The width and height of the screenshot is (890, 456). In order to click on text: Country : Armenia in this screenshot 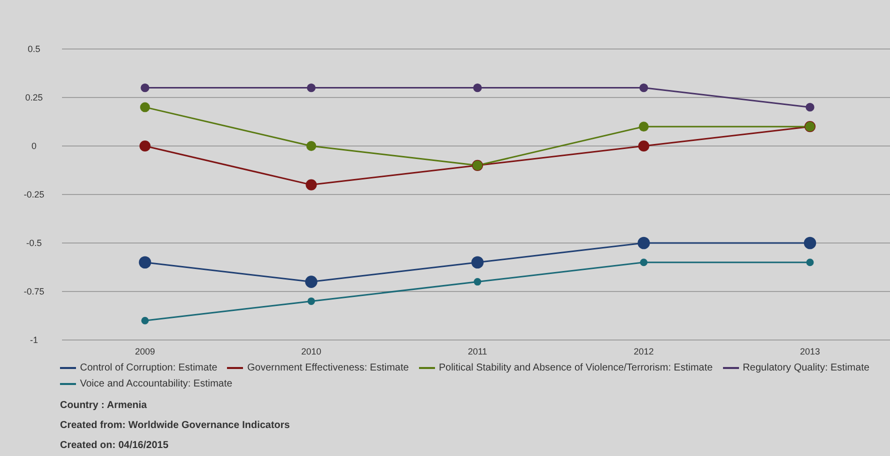, I will do `click(104, 406)`.